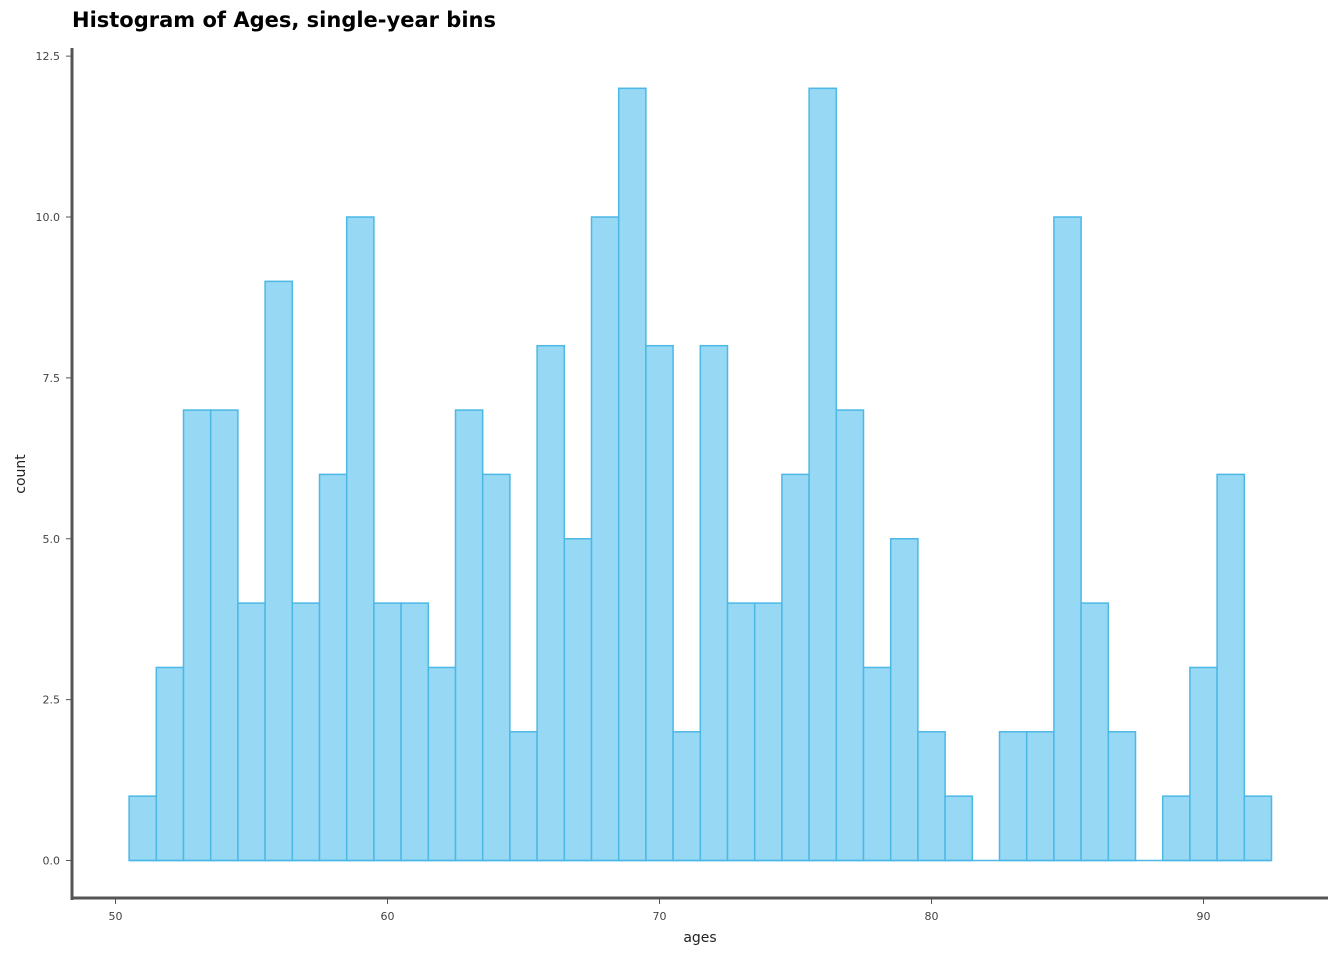  Describe the element at coordinates (116, 916) in the screenshot. I see `x-tick-label: 50` at that location.